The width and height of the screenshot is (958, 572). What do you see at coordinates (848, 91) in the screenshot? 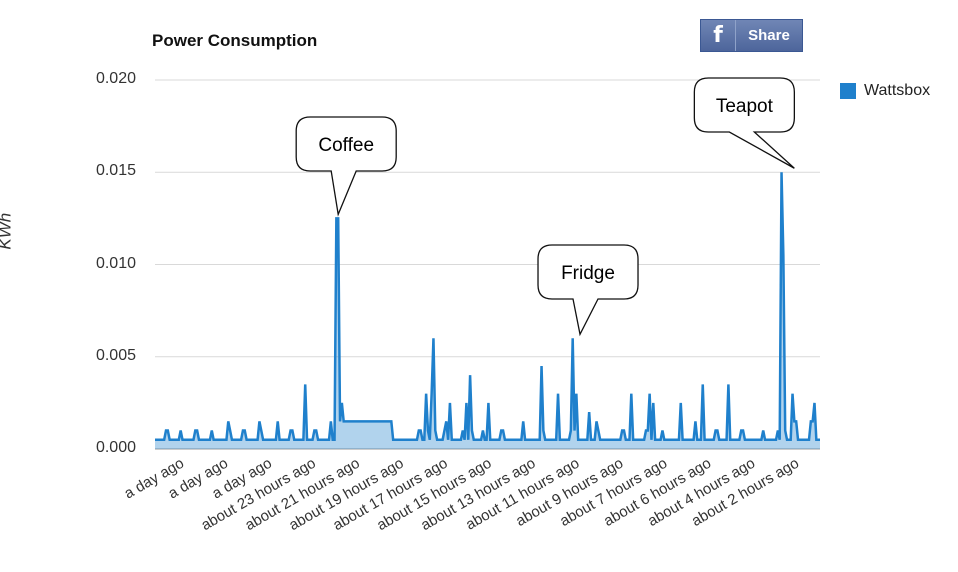
I see `legend-swatch` at bounding box center [848, 91].